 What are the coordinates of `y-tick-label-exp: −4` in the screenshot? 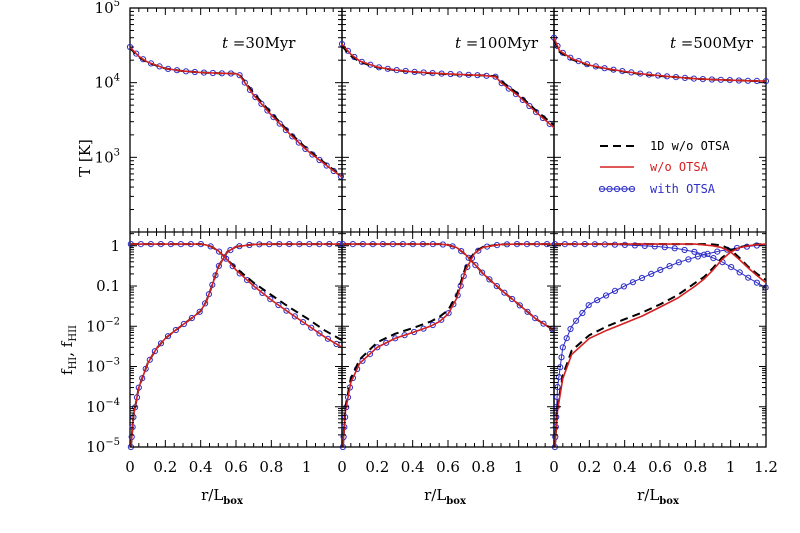 It's located at (112, 402).